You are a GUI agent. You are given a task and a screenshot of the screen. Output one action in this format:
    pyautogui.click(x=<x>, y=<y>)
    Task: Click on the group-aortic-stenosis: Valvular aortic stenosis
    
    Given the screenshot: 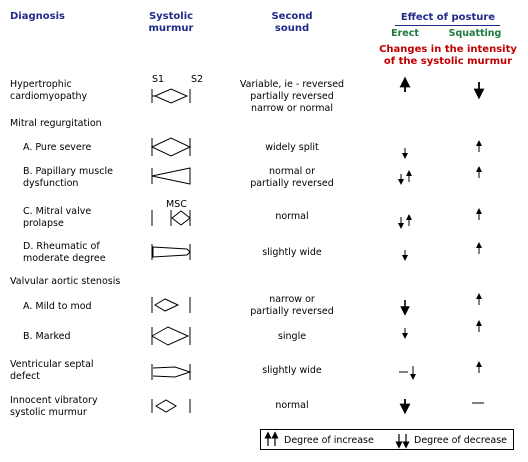 What is the action you would take?
    pyautogui.click(x=65, y=281)
    